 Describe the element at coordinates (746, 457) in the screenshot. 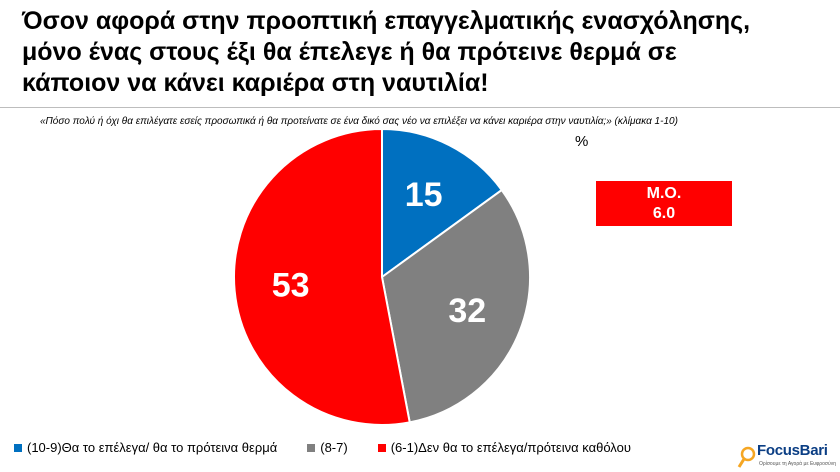

I see `magnifier-icon` at that location.